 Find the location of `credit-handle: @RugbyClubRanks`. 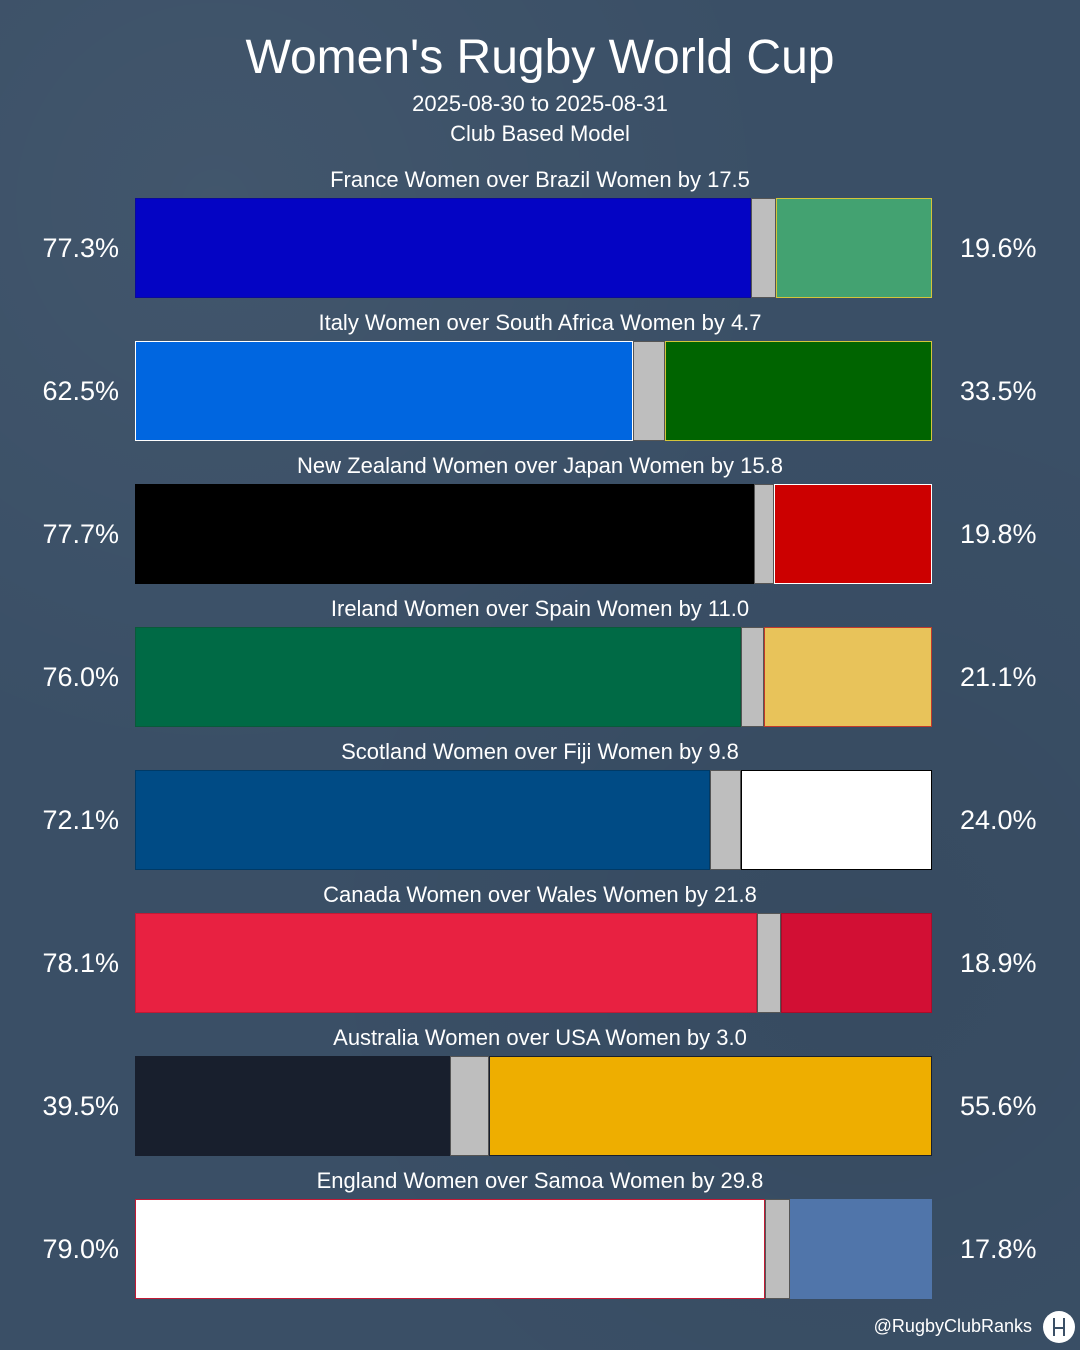

credit-handle: @RugbyClubRanks is located at coordinates (952, 1326).